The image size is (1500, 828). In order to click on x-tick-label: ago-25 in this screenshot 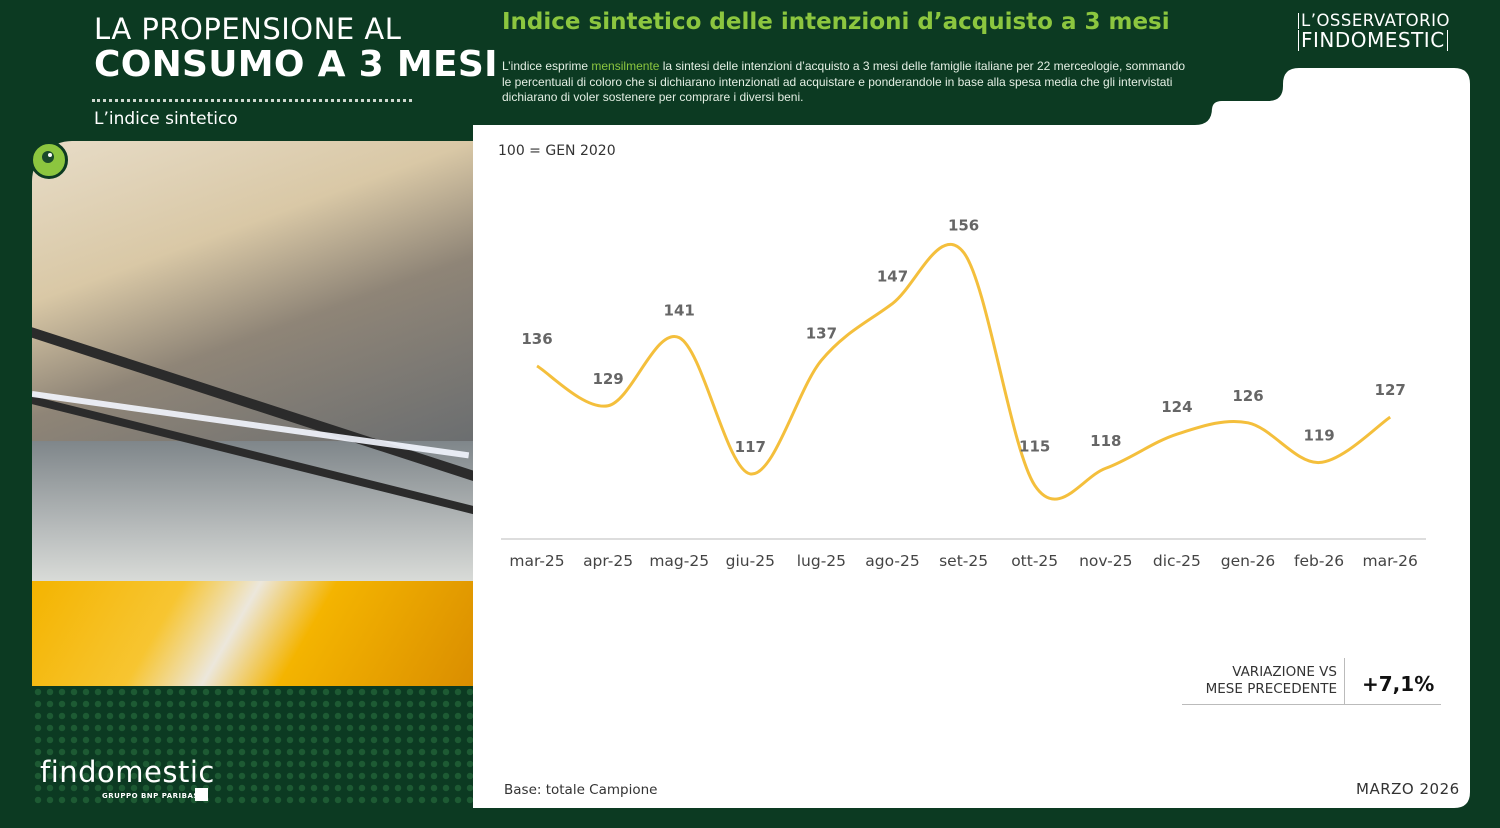, I will do `click(892, 561)`.